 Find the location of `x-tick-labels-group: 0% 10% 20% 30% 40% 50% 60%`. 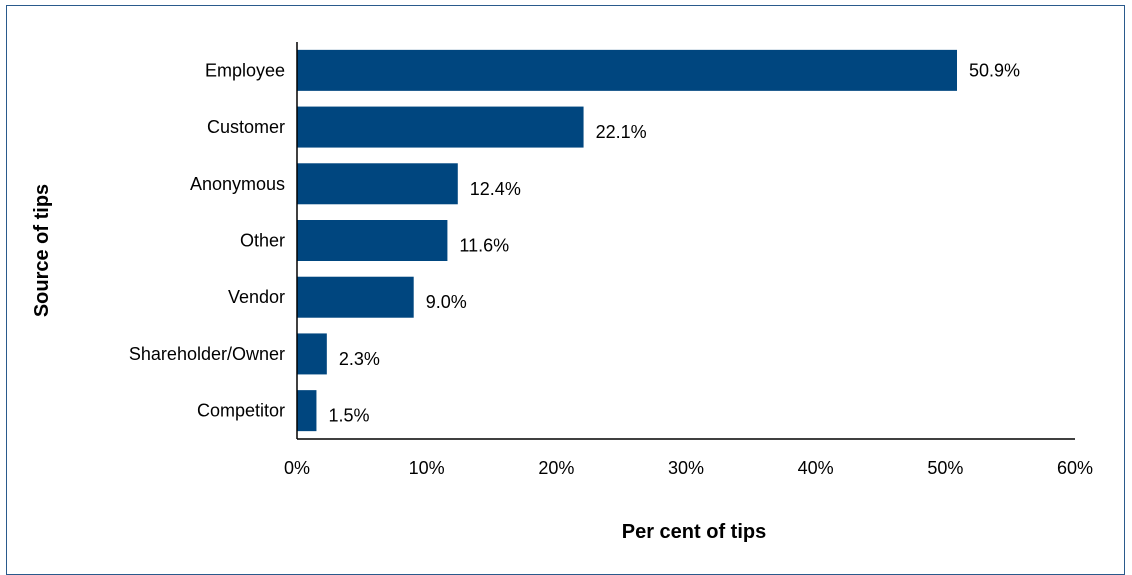

x-tick-labels-group: 0% 10% 20% 30% 40% 50% 60% is located at coordinates (688, 468).